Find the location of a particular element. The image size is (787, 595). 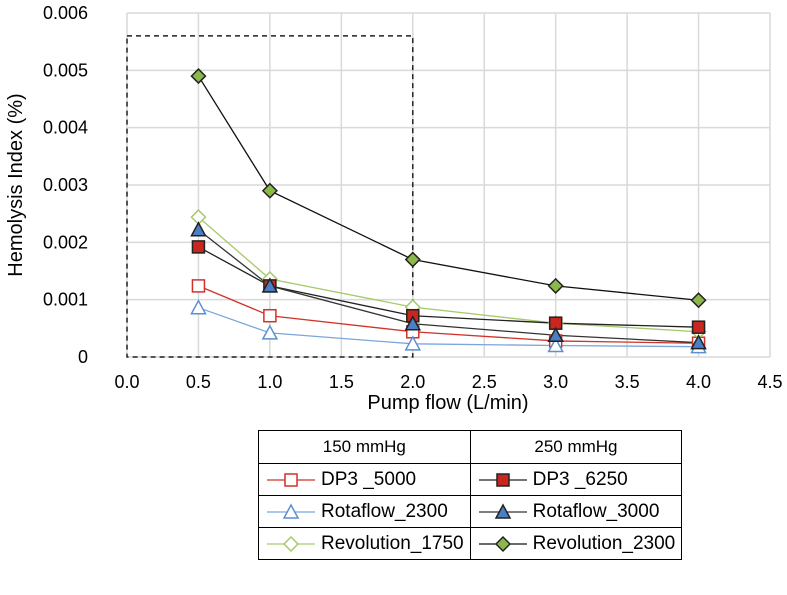

legend-group-250: 250 mmHg is located at coordinates (576, 447).